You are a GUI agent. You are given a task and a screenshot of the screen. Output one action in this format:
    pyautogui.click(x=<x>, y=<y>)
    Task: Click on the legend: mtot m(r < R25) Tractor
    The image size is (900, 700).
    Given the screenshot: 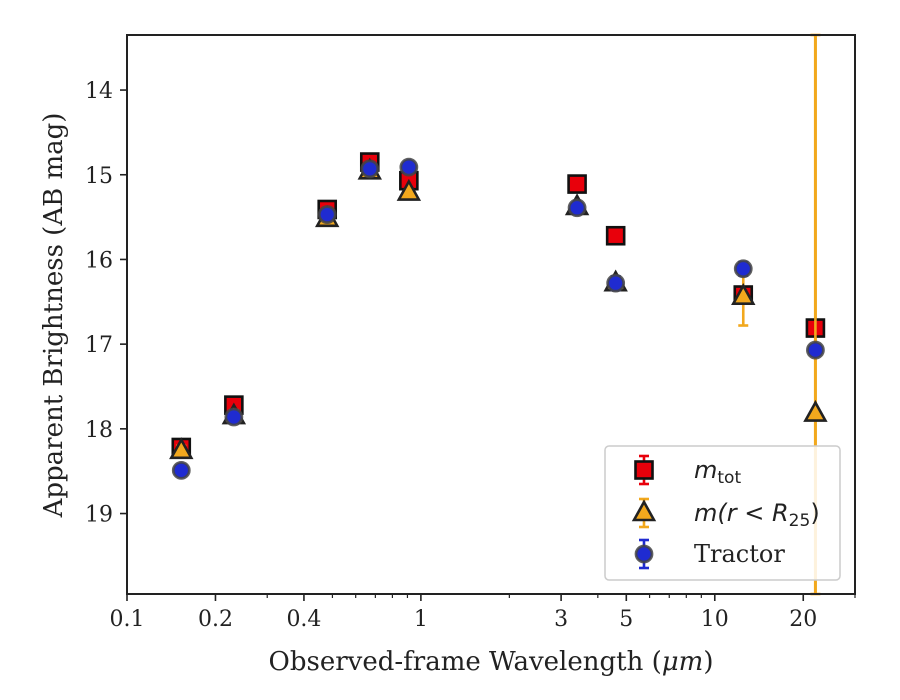 What is the action you would take?
    pyautogui.click(x=722, y=513)
    